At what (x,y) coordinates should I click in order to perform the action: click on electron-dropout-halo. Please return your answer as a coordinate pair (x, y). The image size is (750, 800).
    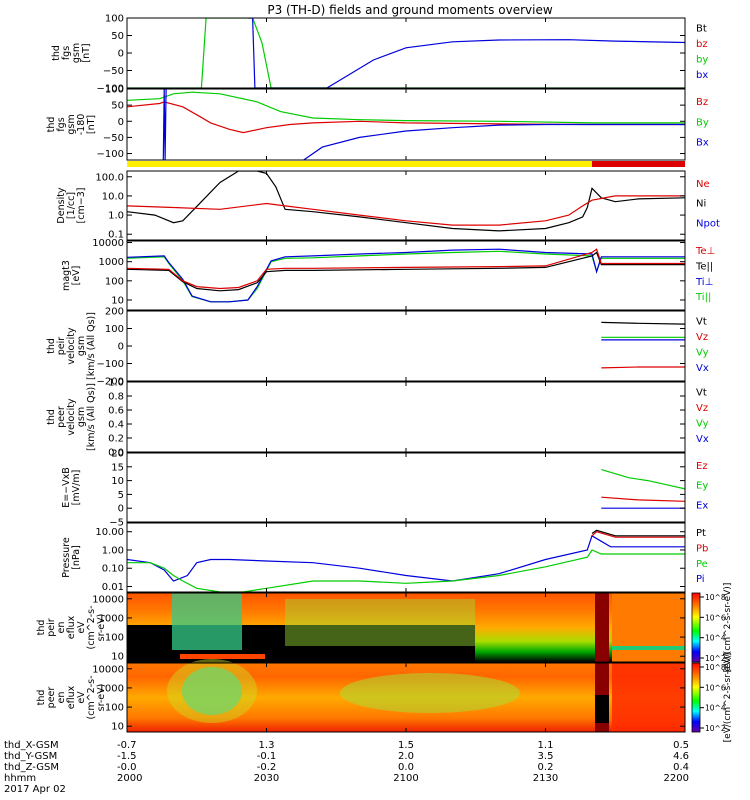
    Looking at the image, I should click on (212, 691).